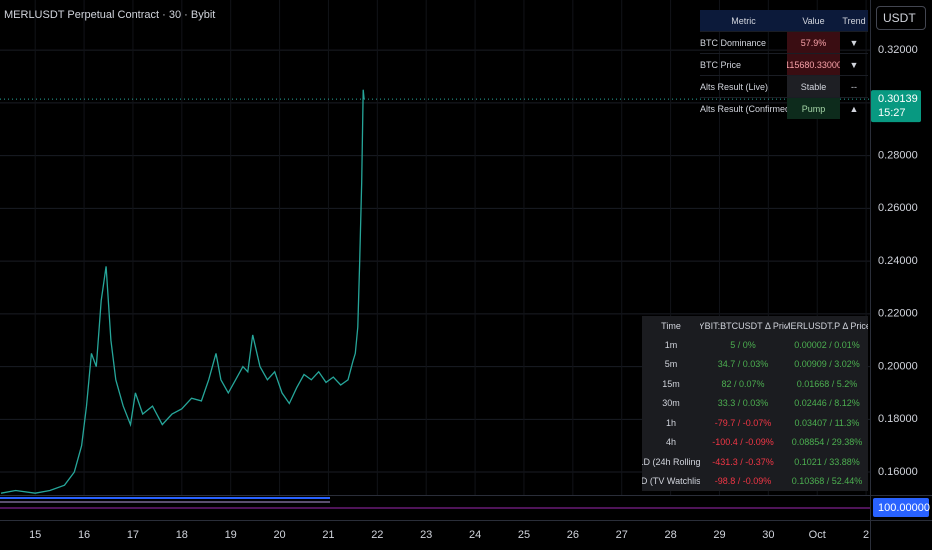 This screenshot has width=932, height=550. Describe the element at coordinates (866, 535) in the screenshot. I see `x-tick-label: 2` at that location.